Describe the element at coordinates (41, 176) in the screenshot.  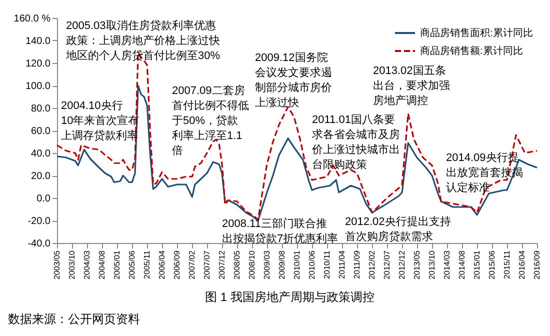
I see `y-tick-label: 20.0` at that location.